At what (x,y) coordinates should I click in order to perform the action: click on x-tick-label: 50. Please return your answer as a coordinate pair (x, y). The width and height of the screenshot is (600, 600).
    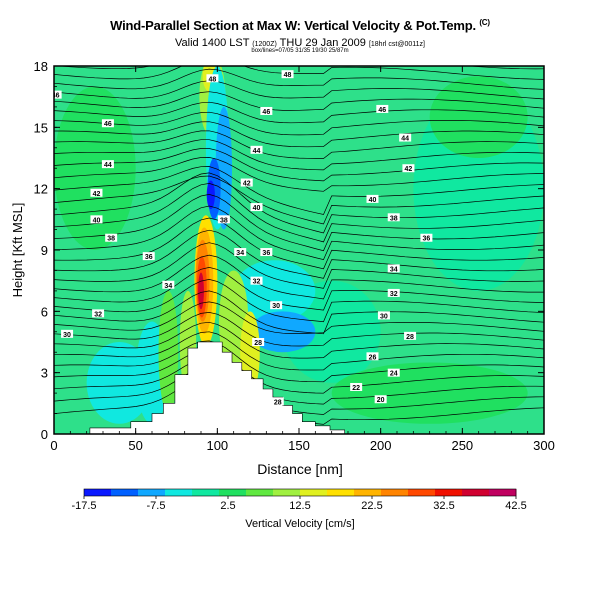
    Looking at the image, I should click on (135, 445).